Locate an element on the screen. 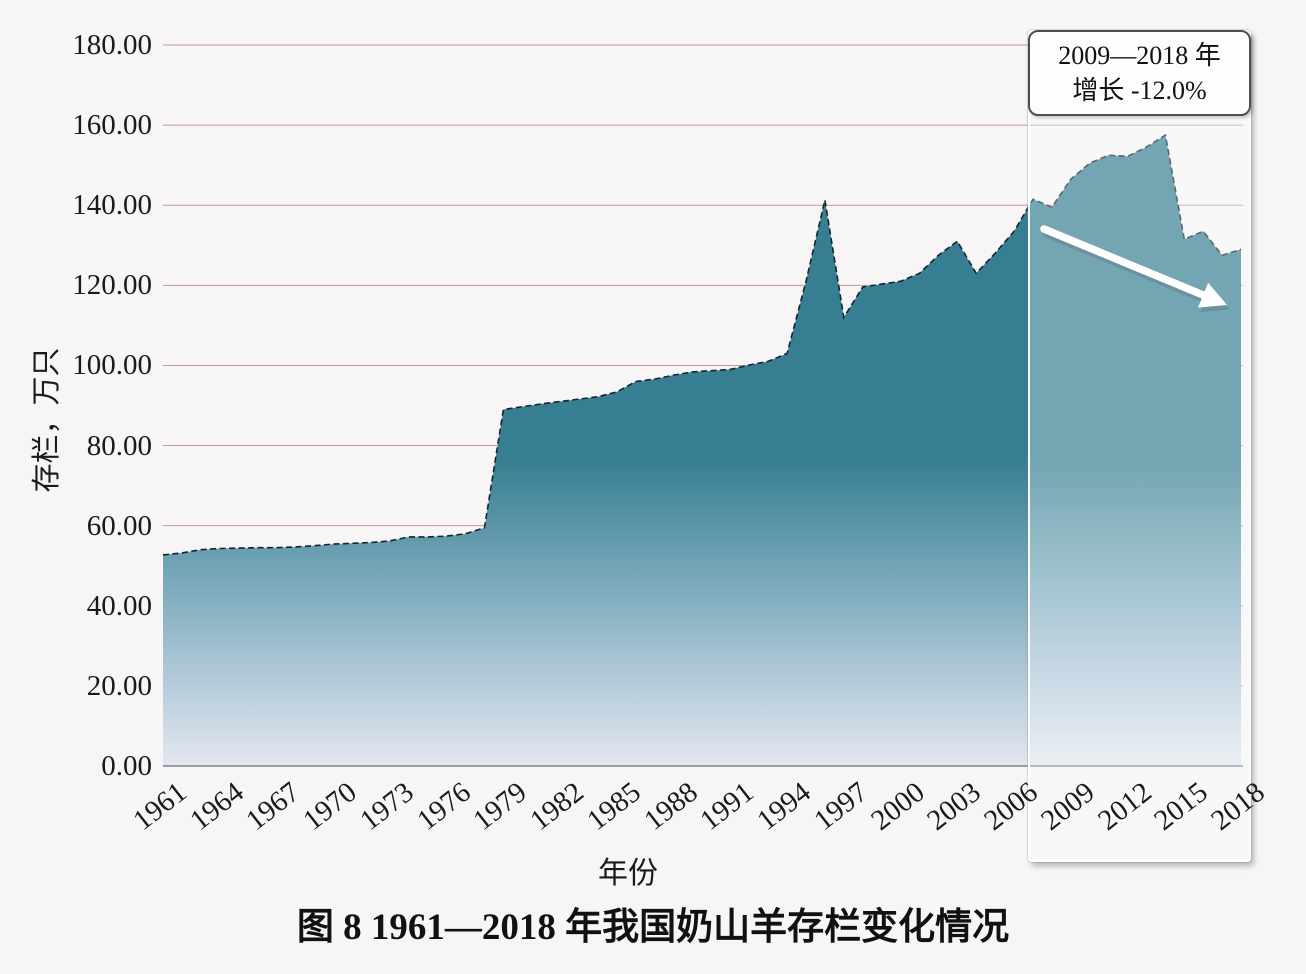  y-tick-label: 100.00 is located at coordinates (112, 365).